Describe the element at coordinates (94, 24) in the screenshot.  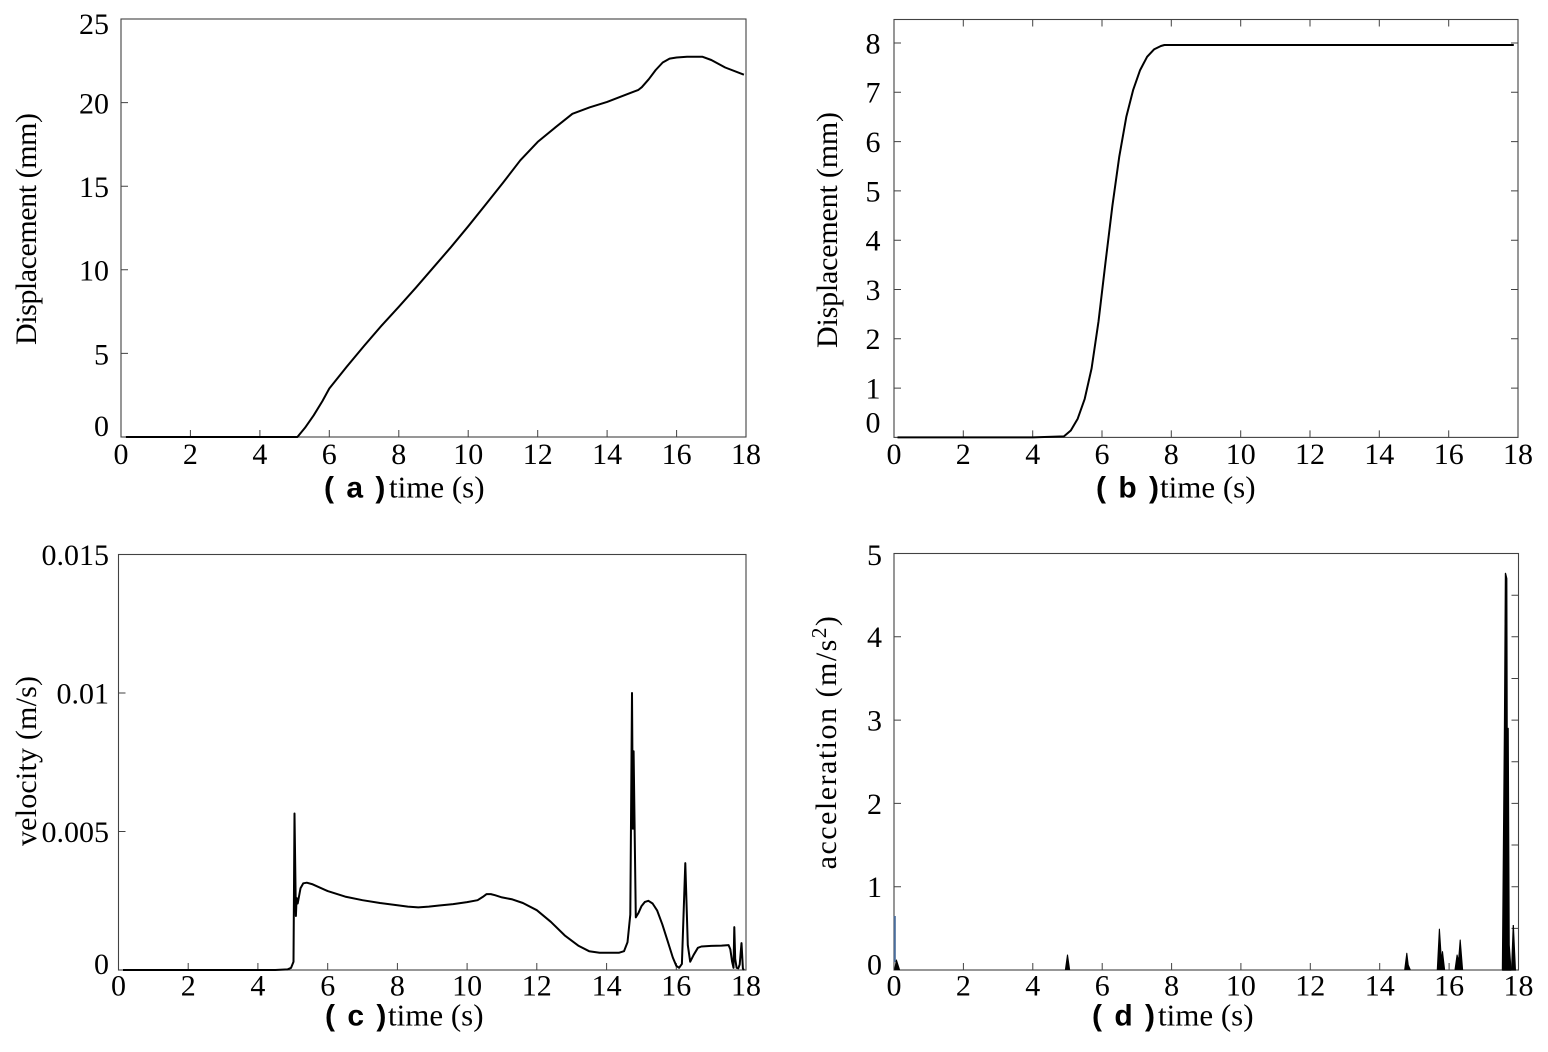
I see `svg-text: 25` at that location.